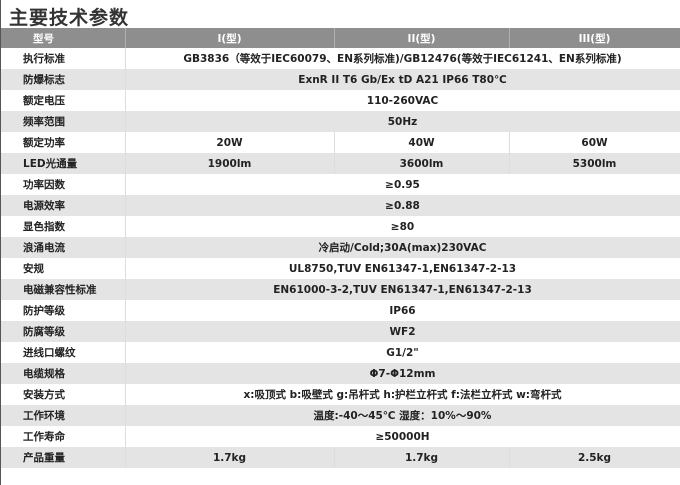 This screenshot has height=485, width=680. What do you see at coordinates (422, 38) in the screenshot?
I see `header-type-2: II(型)` at bounding box center [422, 38].